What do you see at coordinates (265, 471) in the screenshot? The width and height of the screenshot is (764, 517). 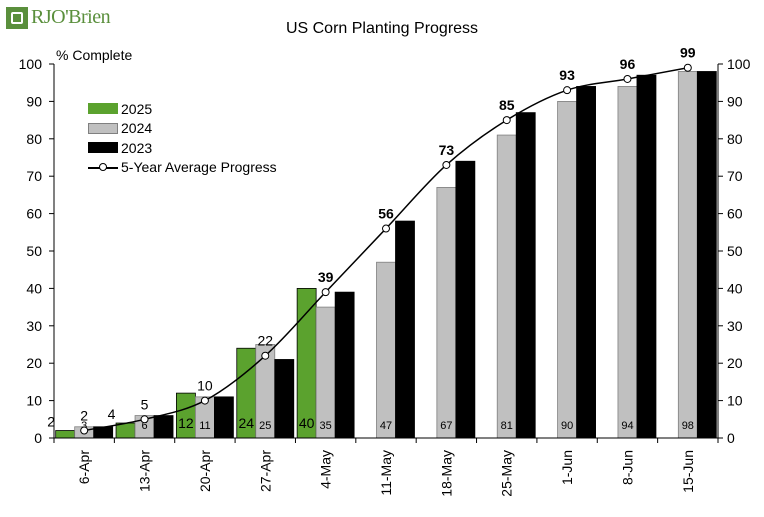 I see `x-tick-label-27-Apr: 27-Apr` at bounding box center [265, 471].